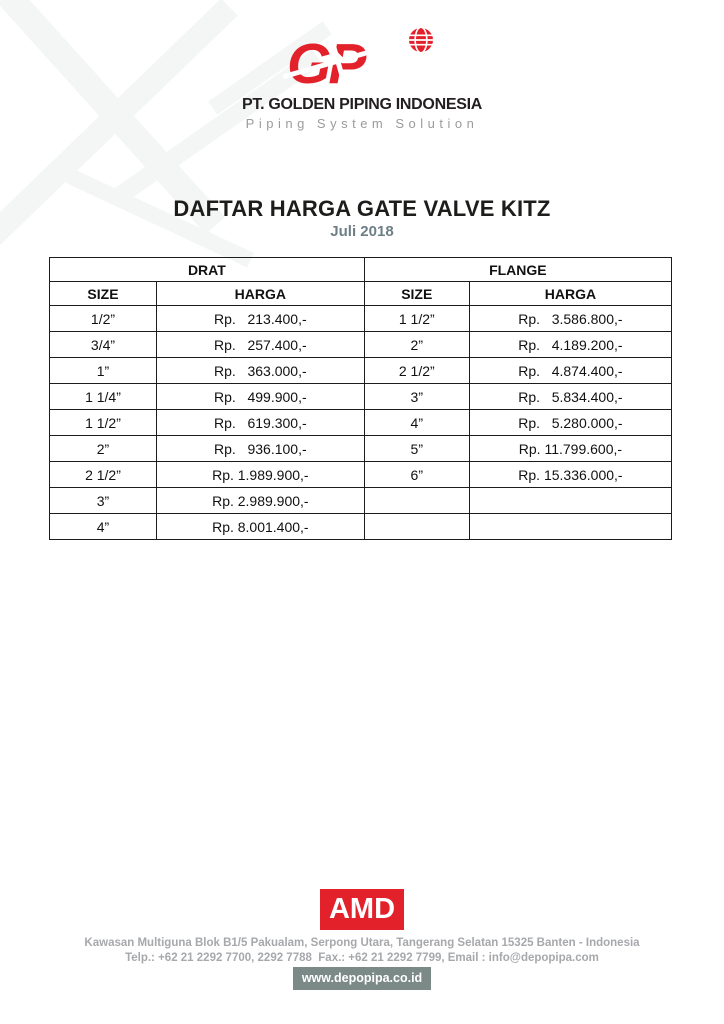  What do you see at coordinates (518, 269) in the screenshot?
I see `group-header-flange: FLANGE` at bounding box center [518, 269].